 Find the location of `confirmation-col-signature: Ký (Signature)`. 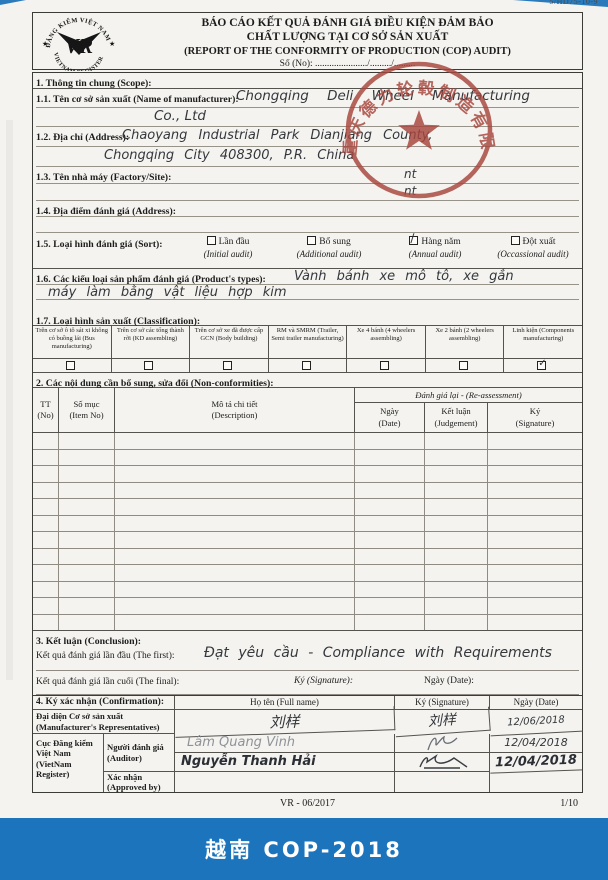

confirmation-col-signature: Ký (Signature) is located at coordinates (442, 703).